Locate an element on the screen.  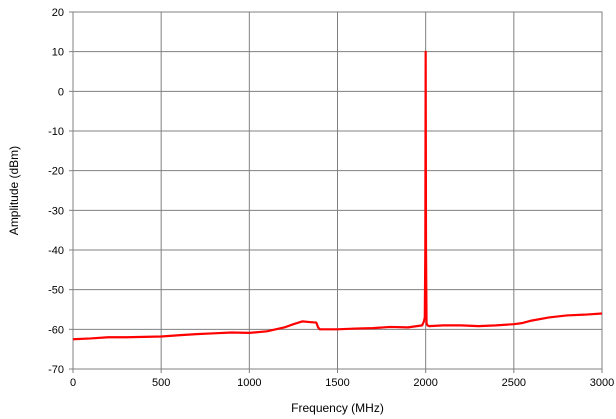
y-axis-title: Amplitude (dBm) is located at coordinates (14, 190).